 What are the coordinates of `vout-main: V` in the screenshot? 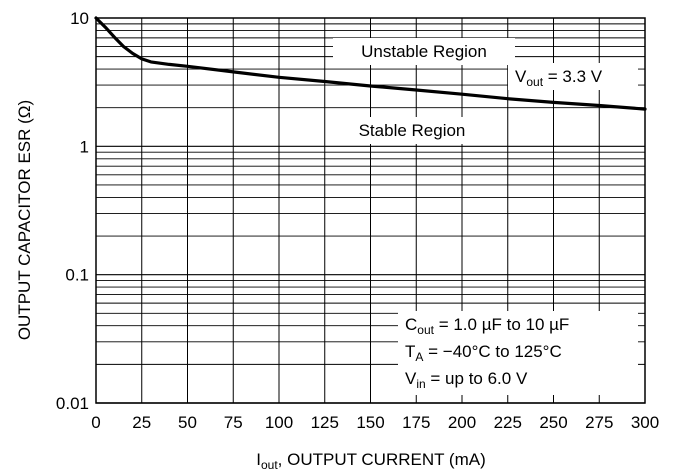 It's located at (521, 76).